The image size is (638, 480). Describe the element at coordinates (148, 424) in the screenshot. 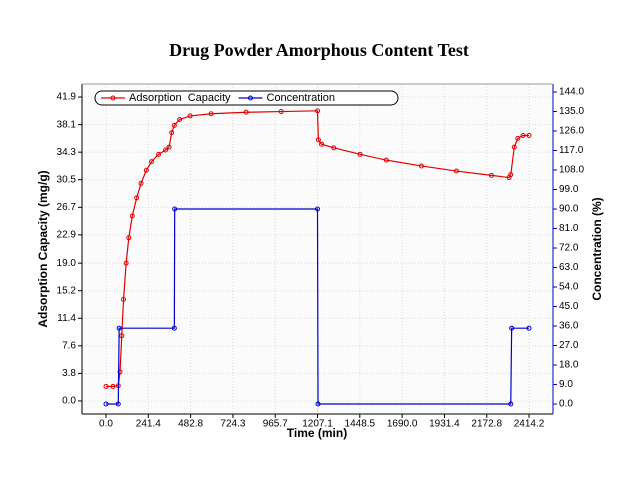

I see `x-tick-label: 241.4` at that location.